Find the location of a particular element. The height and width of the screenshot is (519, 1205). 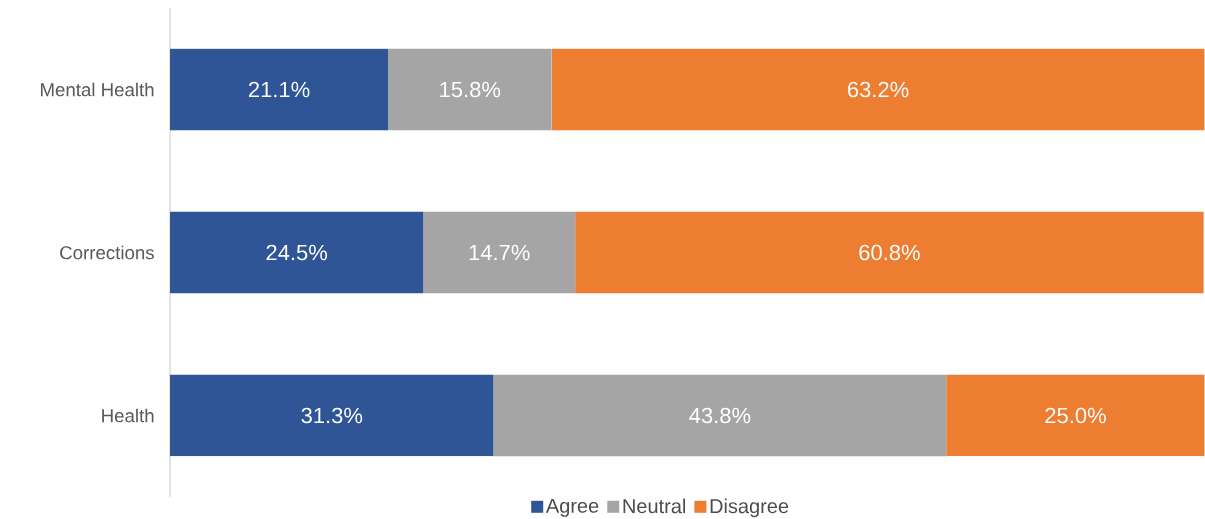

data-label: 21.1% is located at coordinates (279, 89).